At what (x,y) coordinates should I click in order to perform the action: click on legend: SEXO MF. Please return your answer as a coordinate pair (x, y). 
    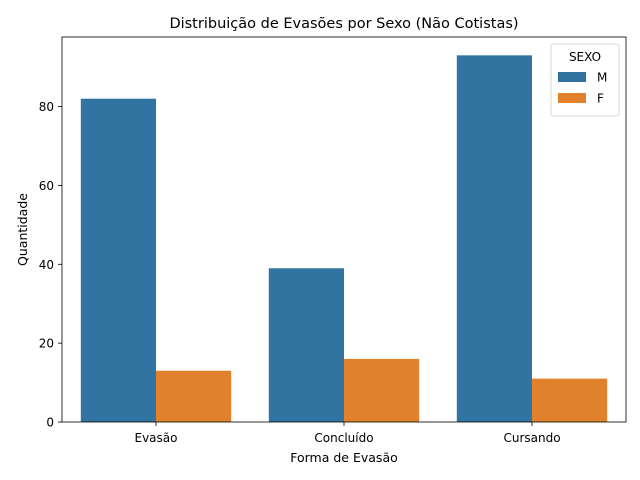
    Looking at the image, I should click on (585, 80).